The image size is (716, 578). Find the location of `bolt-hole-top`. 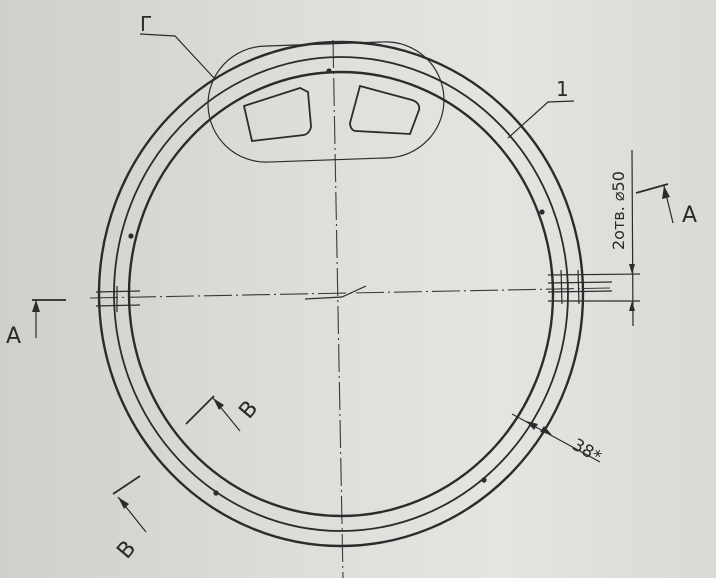

bolt-hole-top is located at coordinates (329, 71).